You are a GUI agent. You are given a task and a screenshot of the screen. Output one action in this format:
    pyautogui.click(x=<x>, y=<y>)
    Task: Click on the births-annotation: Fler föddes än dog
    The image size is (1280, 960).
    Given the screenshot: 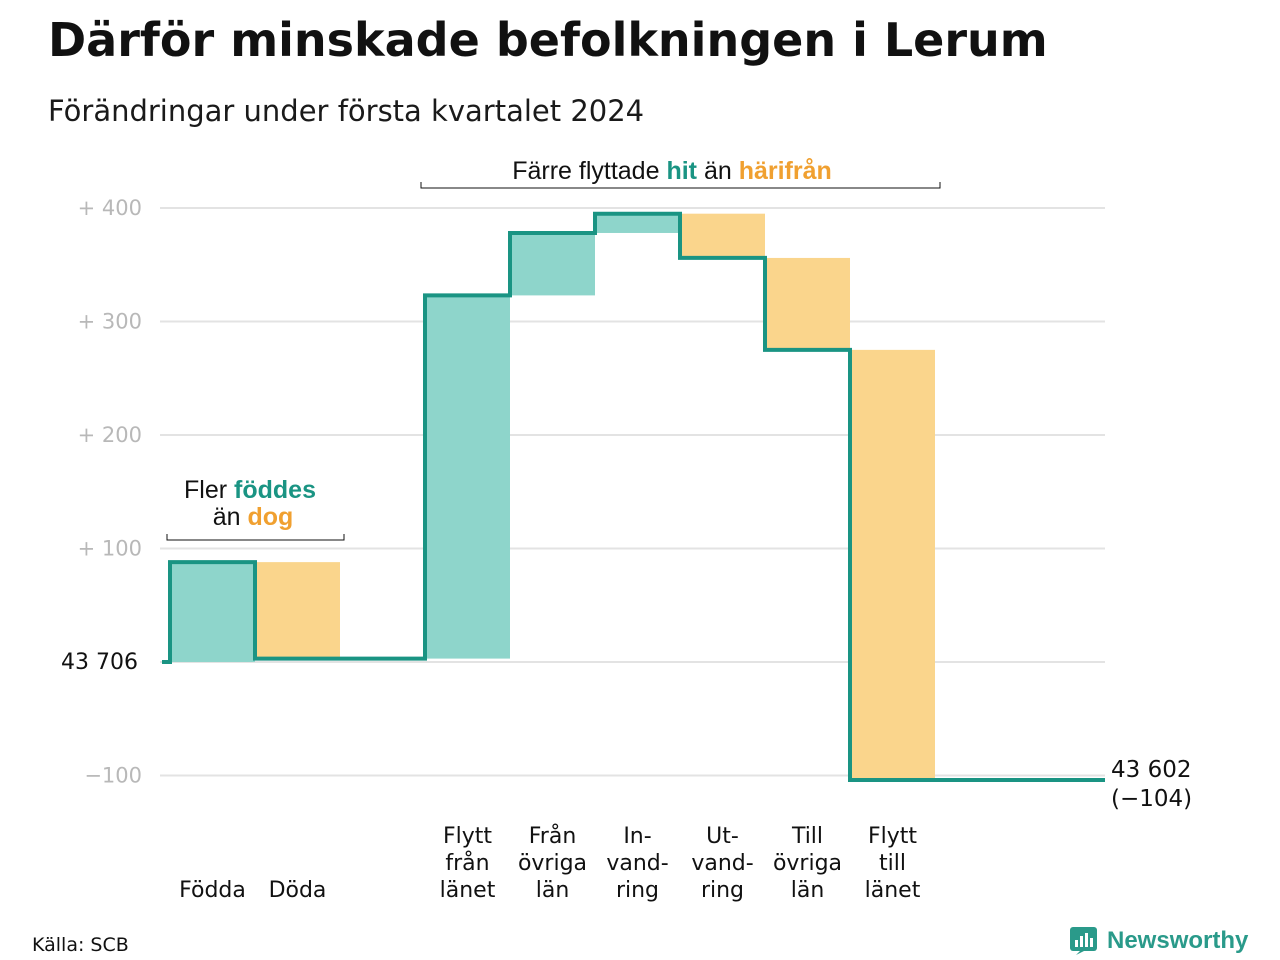 What is the action you would take?
    pyautogui.click(x=255, y=508)
    